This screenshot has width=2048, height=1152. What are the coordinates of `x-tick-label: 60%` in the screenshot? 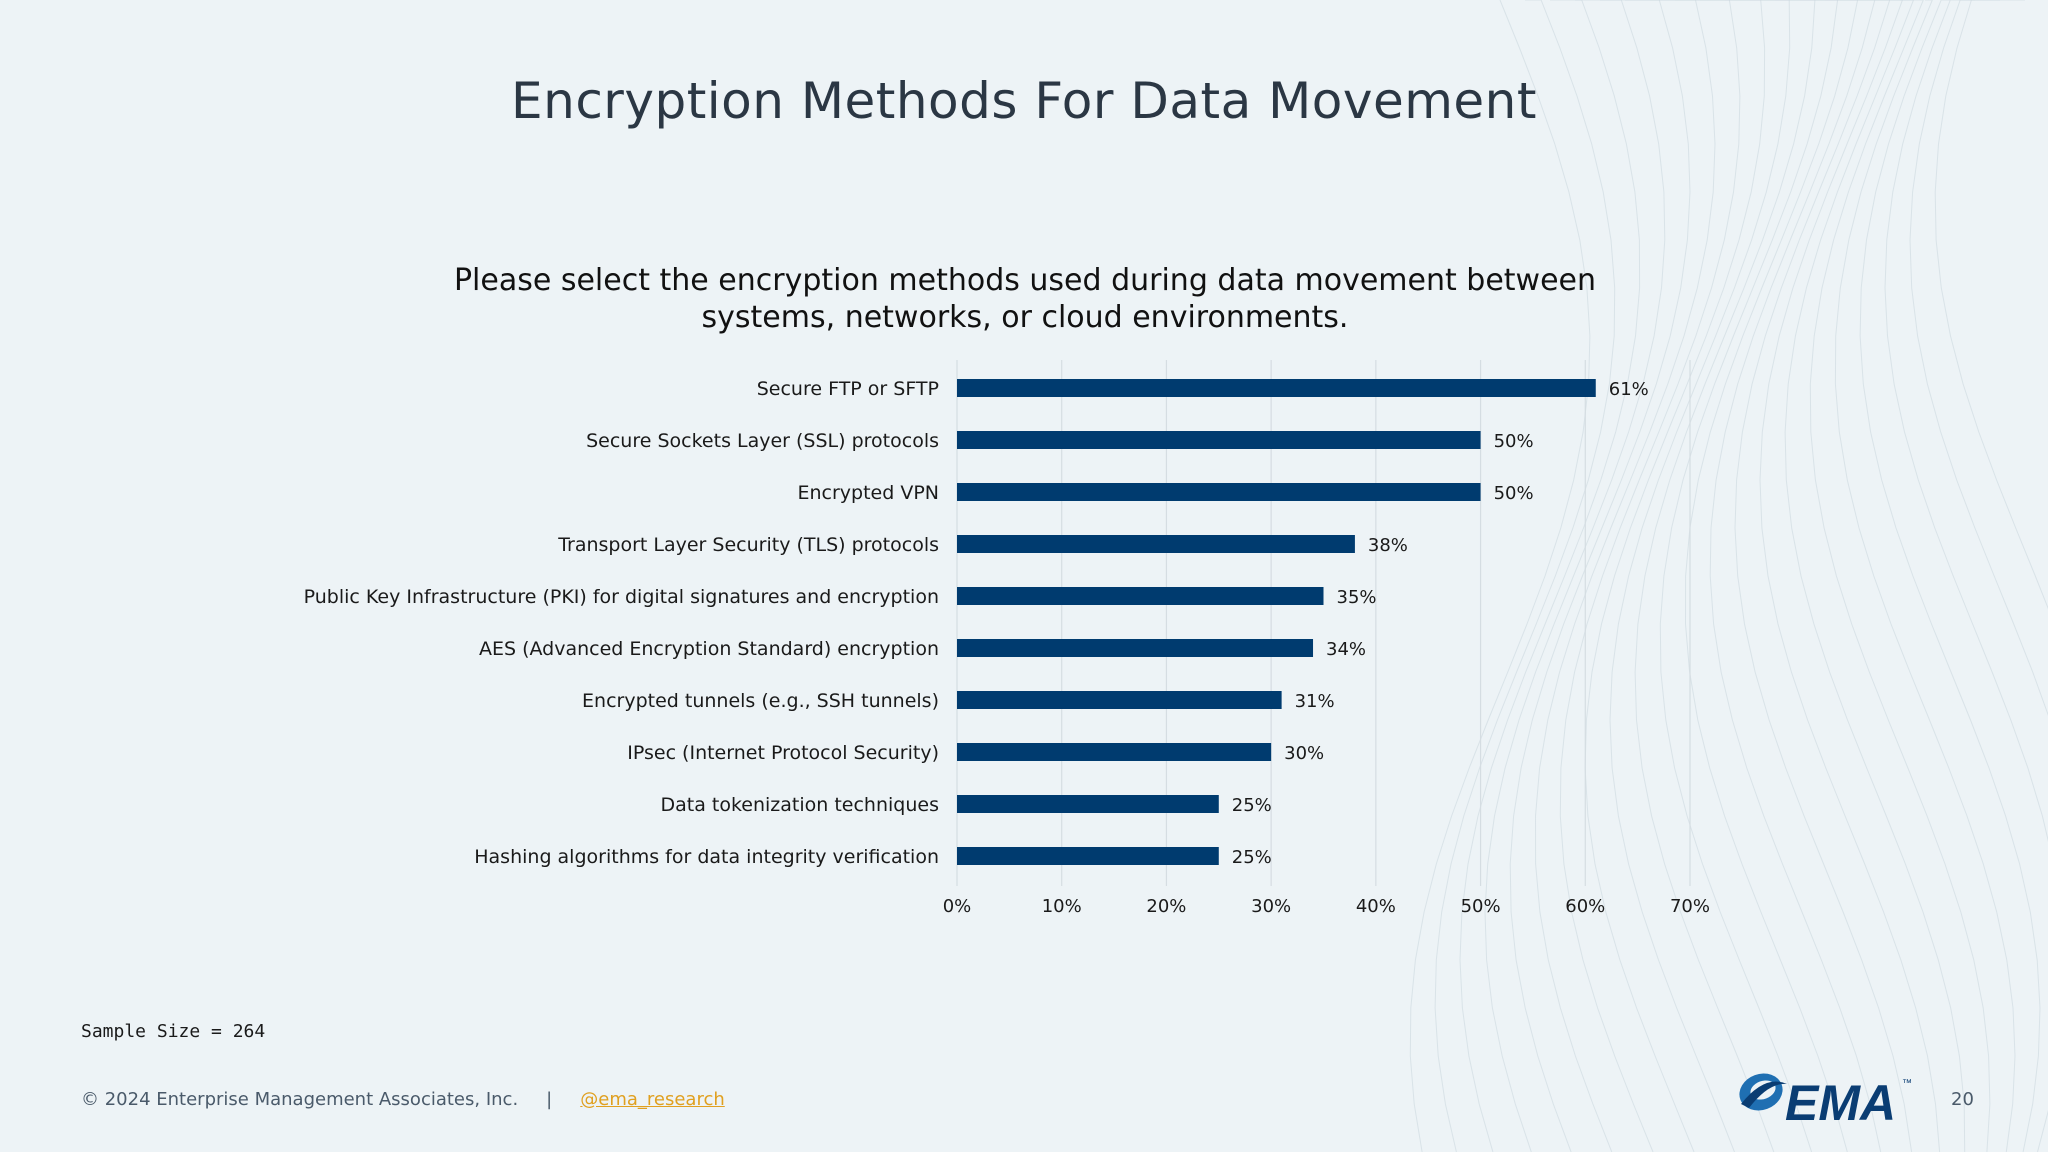 It's located at (1585, 906).